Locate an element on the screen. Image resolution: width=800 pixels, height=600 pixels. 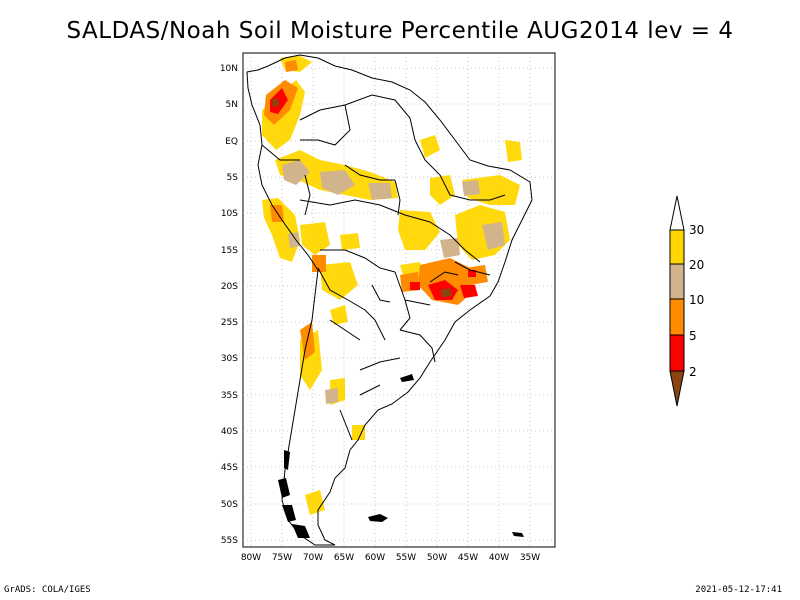
colorbar-label: 20 is located at coordinates (696, 265).